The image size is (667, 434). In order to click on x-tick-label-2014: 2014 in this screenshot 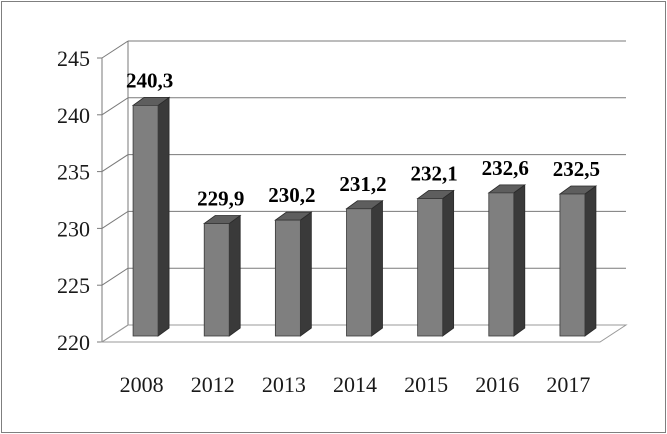, I will do `click(355, 384)`.